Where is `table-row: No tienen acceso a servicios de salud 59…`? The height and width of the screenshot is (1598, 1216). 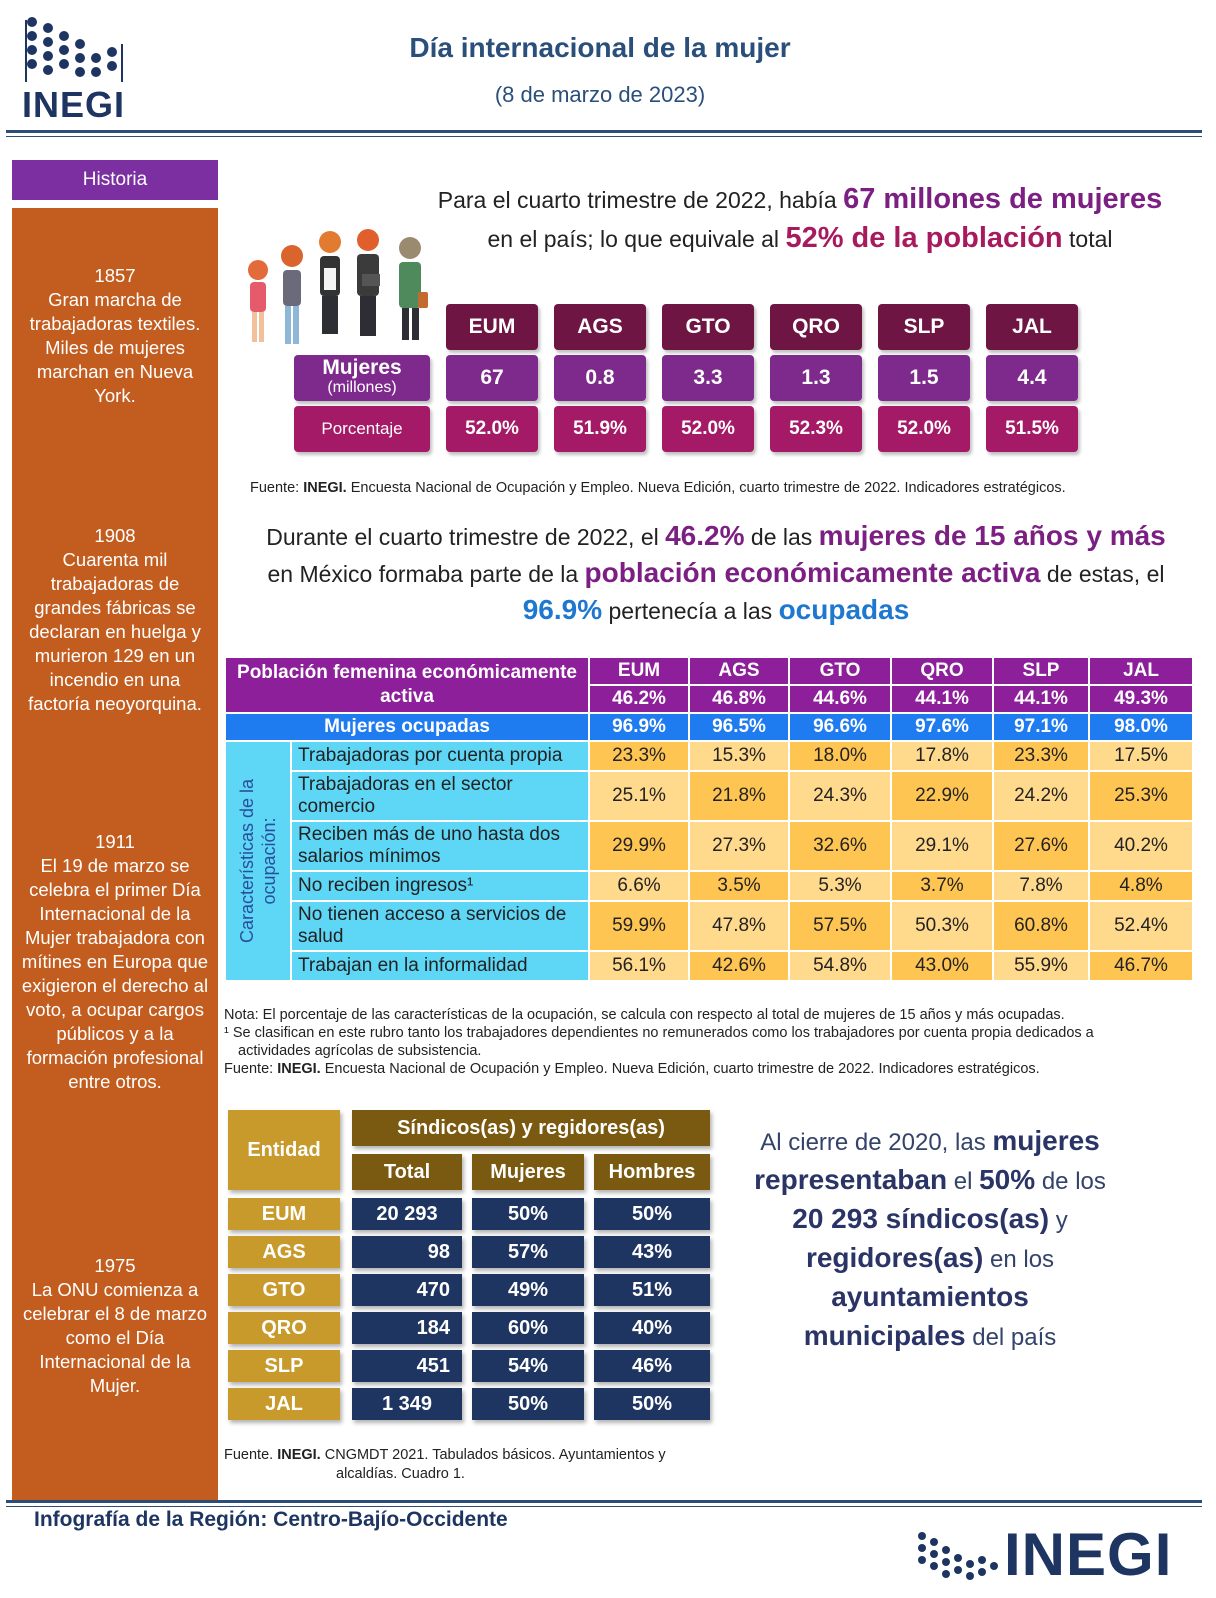 table-row: No tienen acceso a servicios de salud 59… is located at coordinates (710, 926).